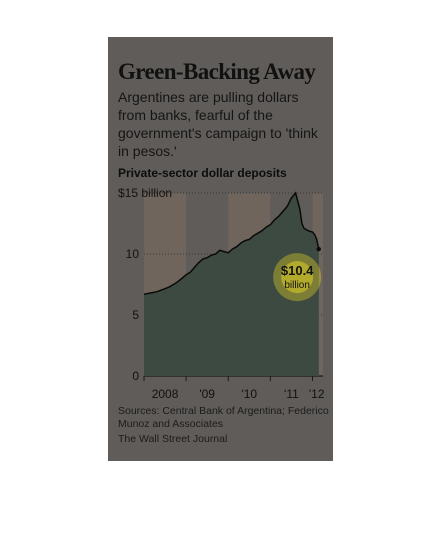 This screenshot has width=442, height=556. What do you see at coordinates (135, 376) in the screenshot?
I see `y-tick-label: 0` at bounding box center [135, 376].